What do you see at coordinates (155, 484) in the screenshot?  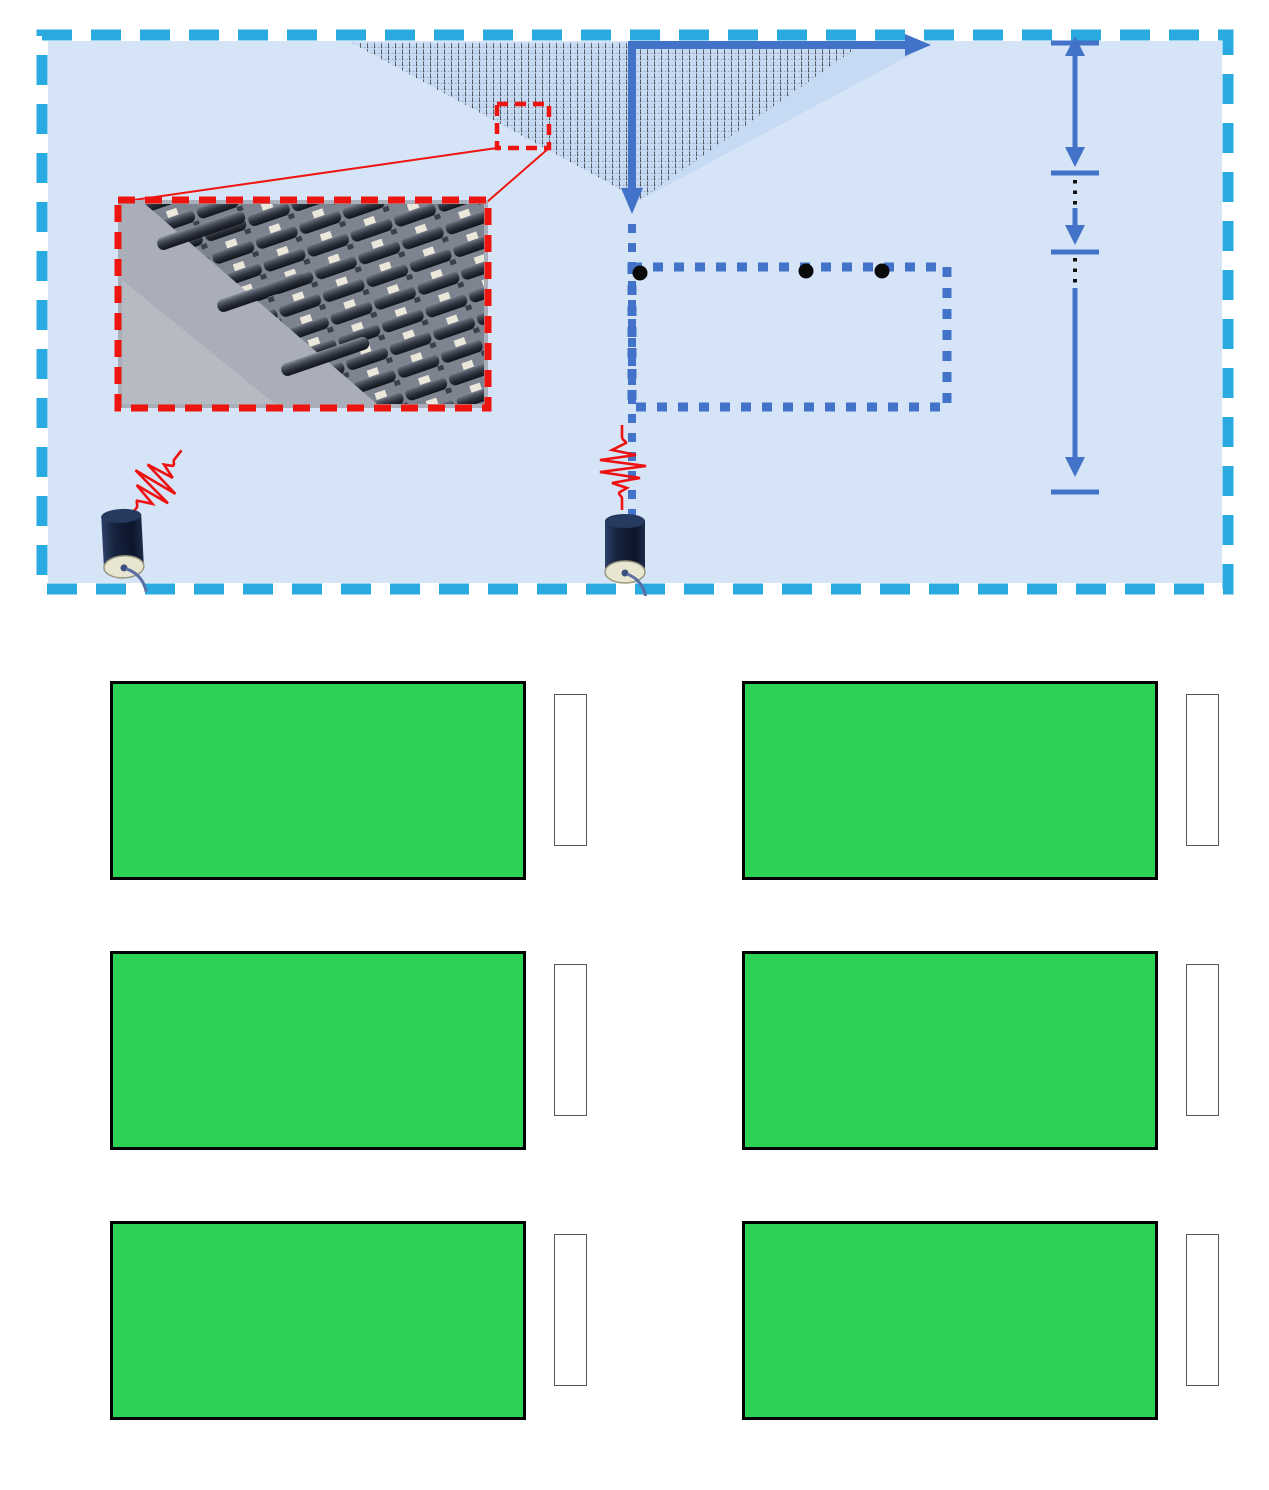 I see `wavelet-left-icon` at bounding box center [155, 484].